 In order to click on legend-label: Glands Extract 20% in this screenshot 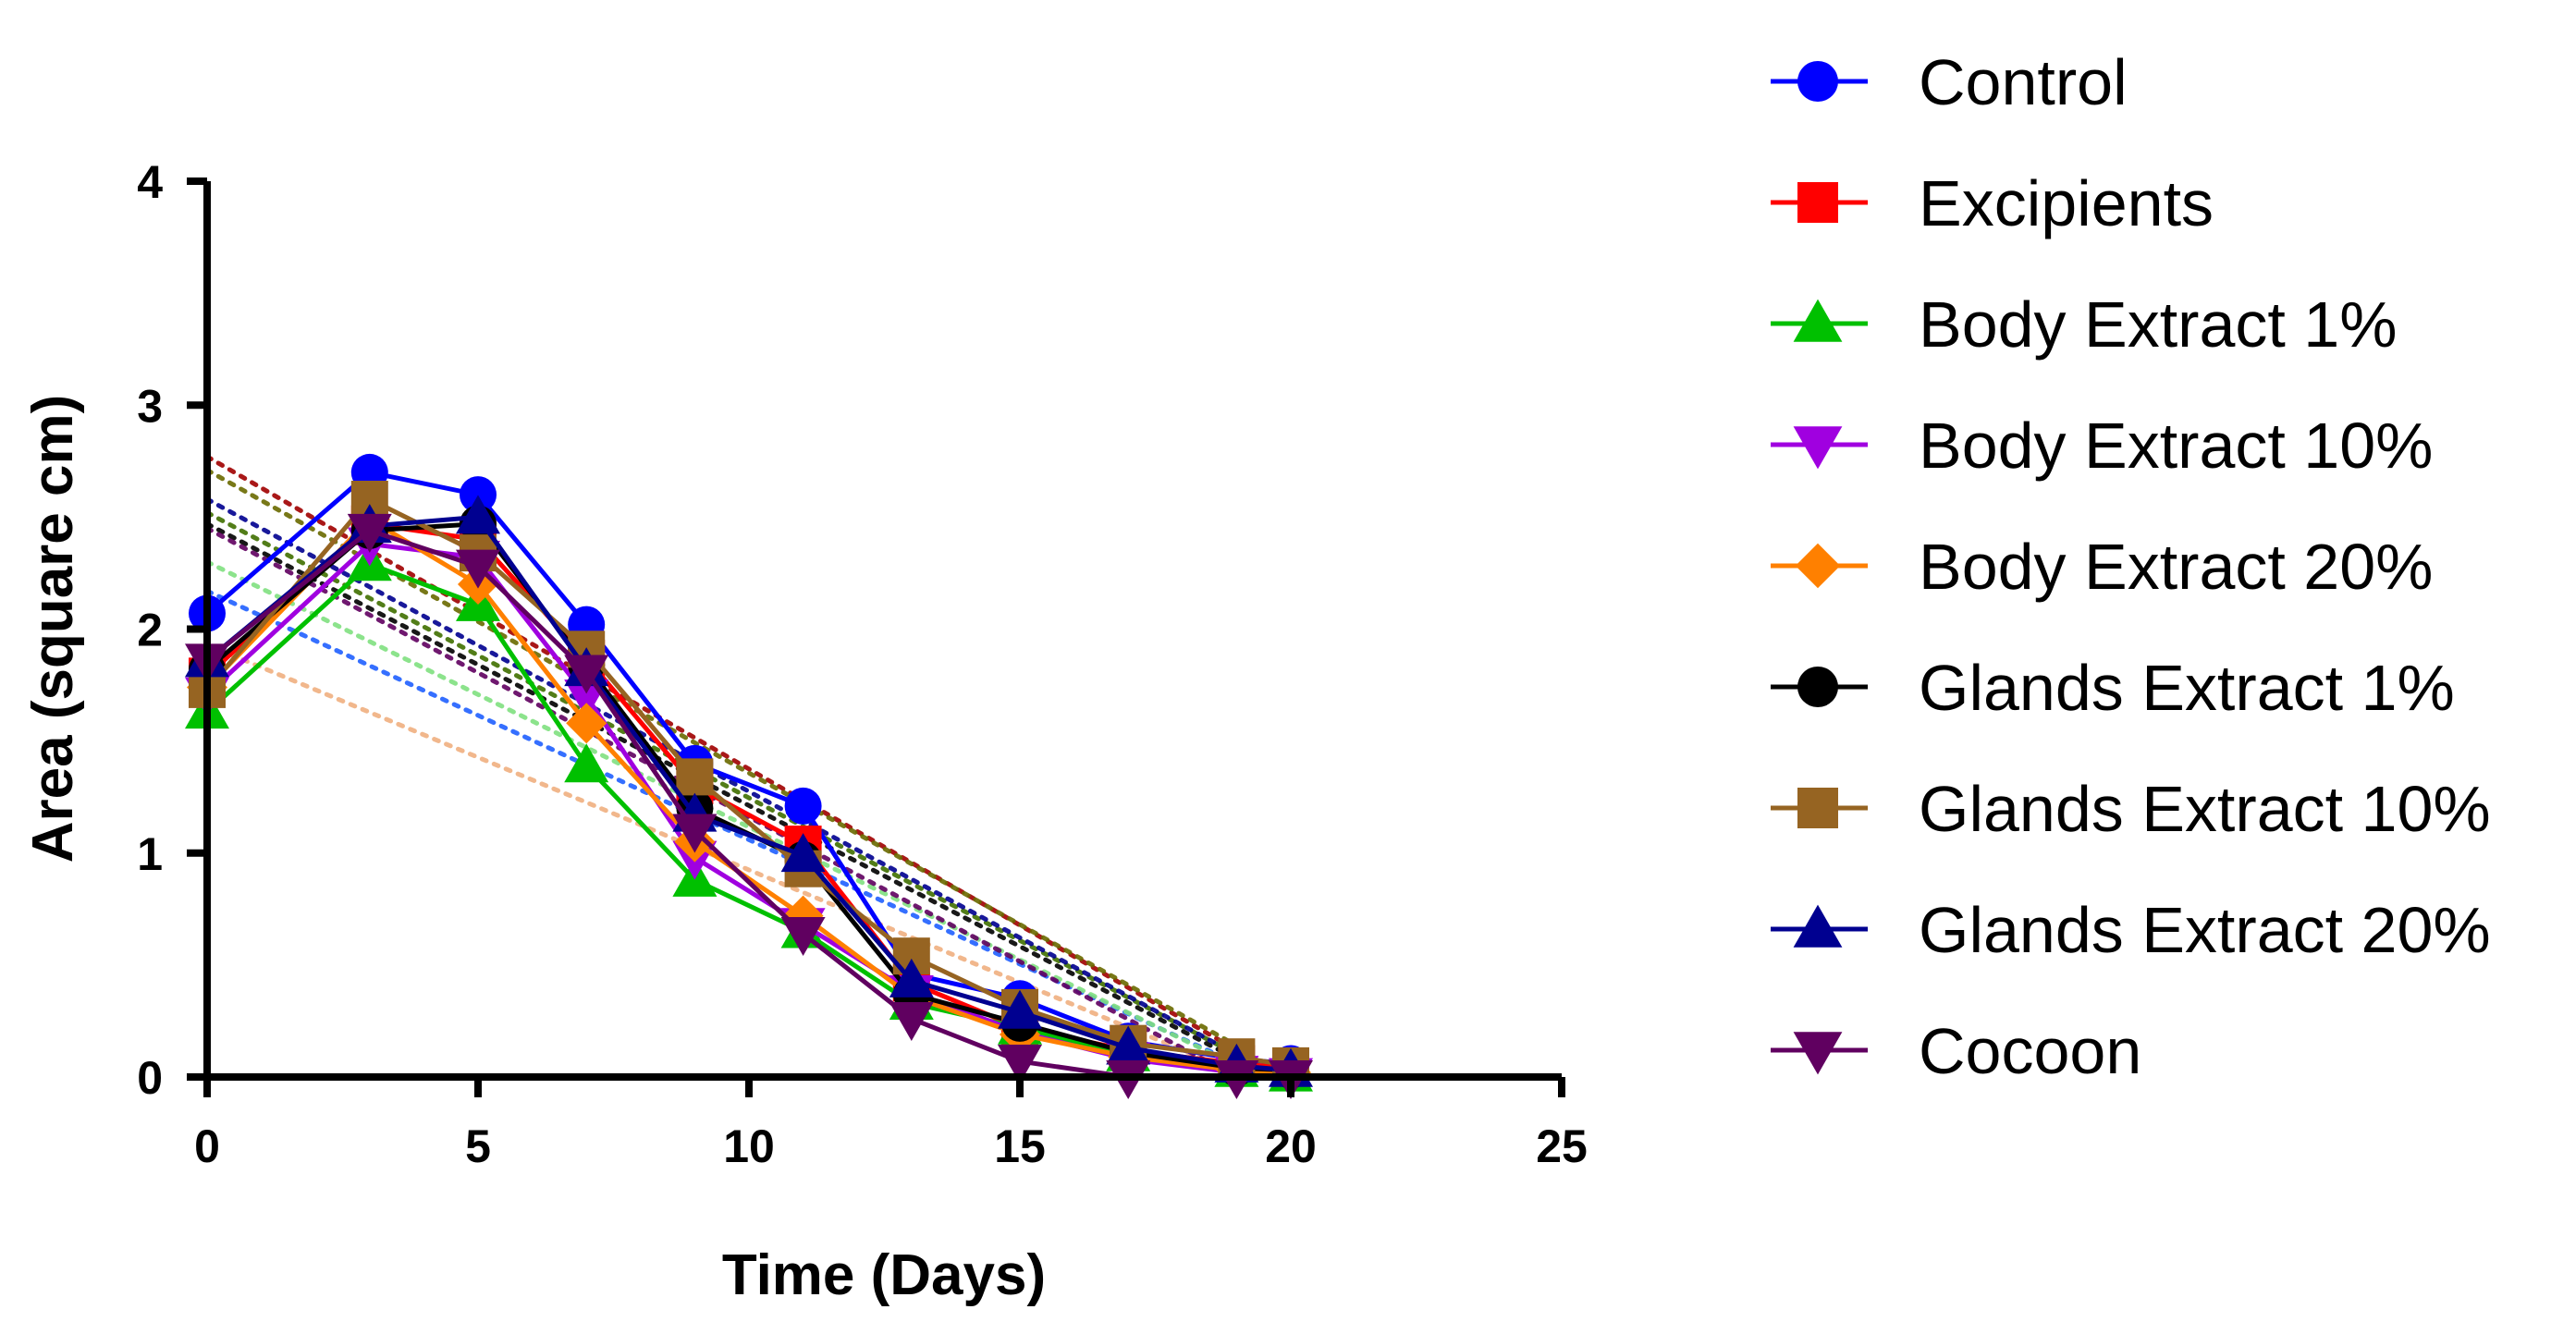, I will do `click(2205, 930)`.